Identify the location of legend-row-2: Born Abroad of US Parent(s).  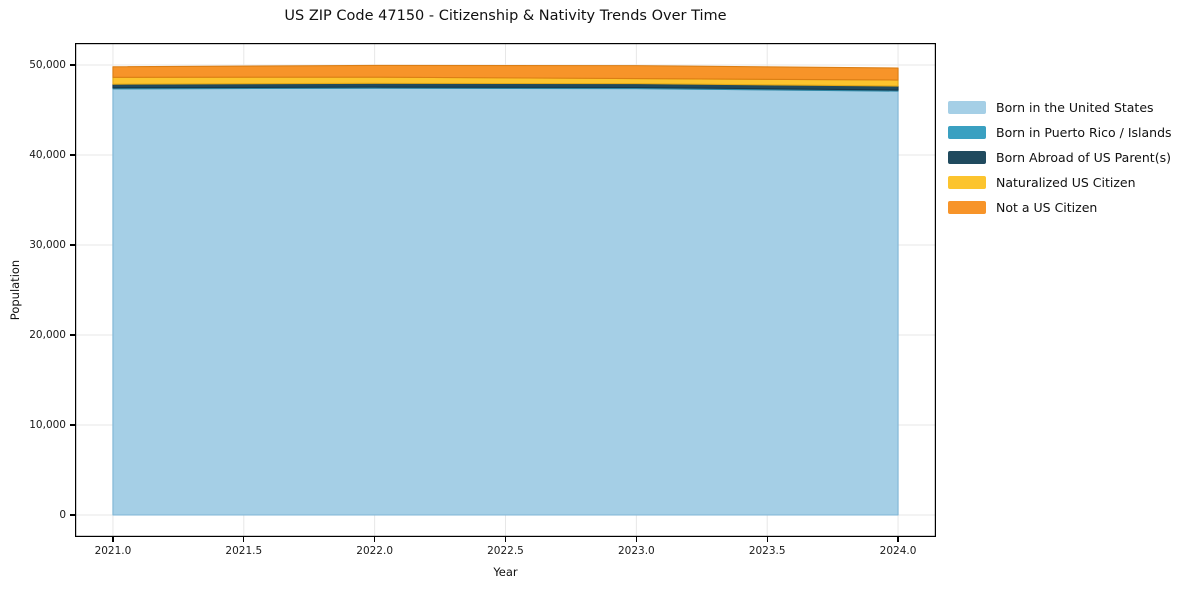
(1060, 157).